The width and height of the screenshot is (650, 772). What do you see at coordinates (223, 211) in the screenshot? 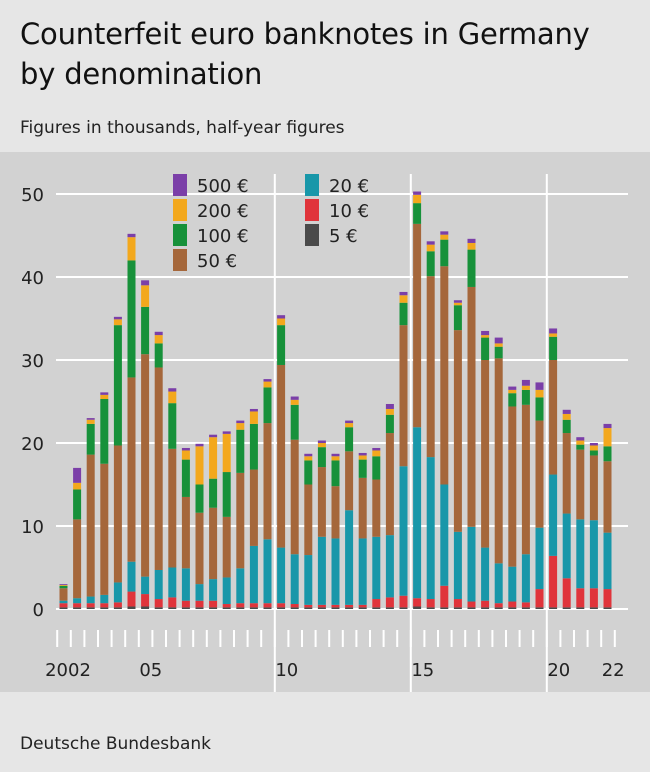
I see `legend-label: 200 €` at bounding box center [223, 211].